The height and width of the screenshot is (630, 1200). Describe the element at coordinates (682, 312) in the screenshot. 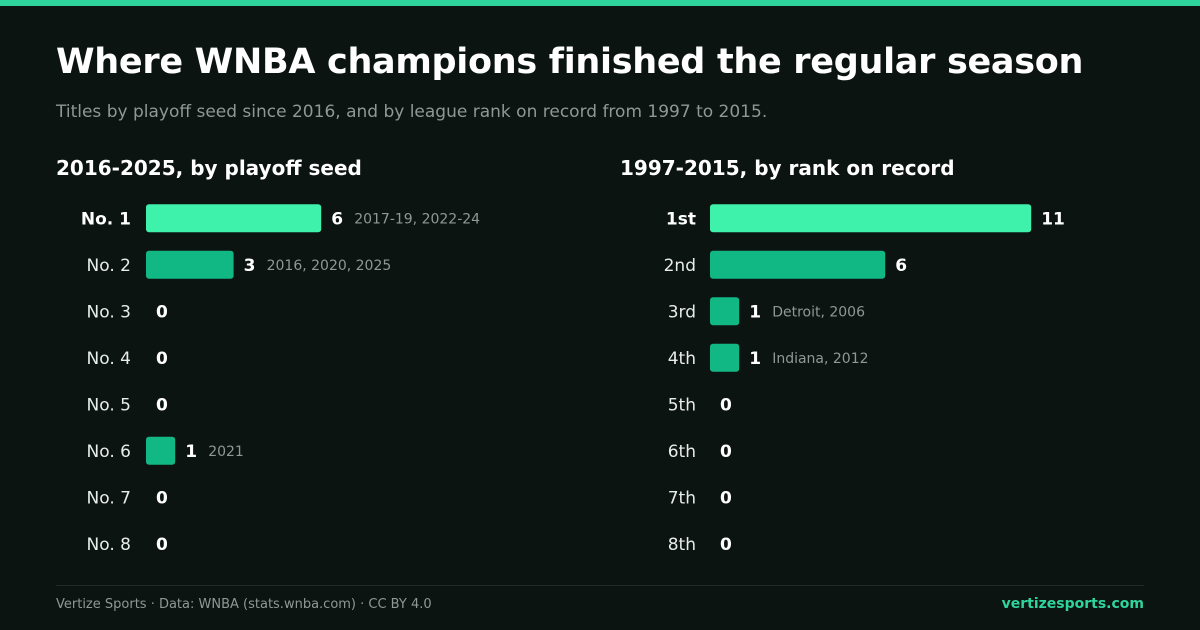

I see `category-label-rank-3: 3rd` at that location.